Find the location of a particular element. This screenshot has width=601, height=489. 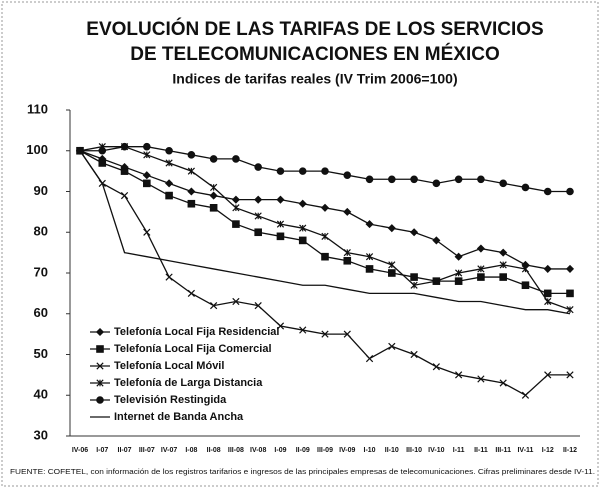

x-tick-label: I-09 is located at coordinates (280, 450).